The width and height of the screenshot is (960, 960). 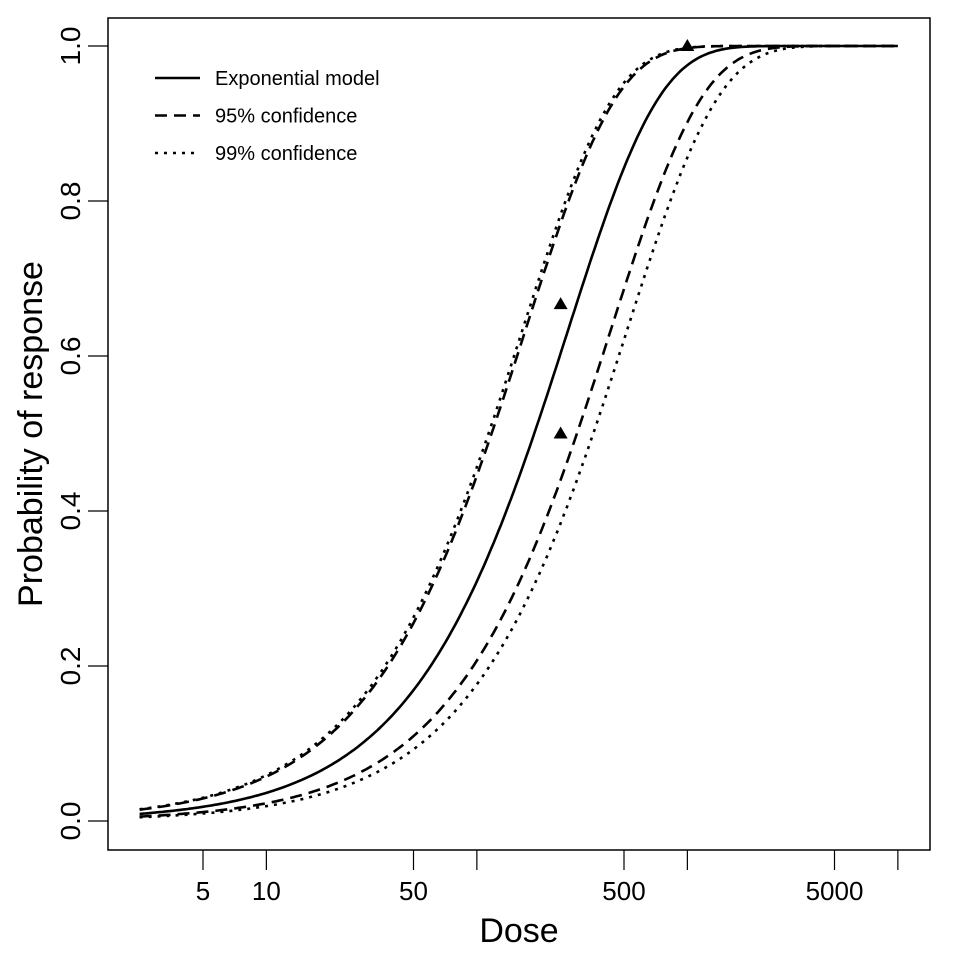 What do you see at coordinates (624, 239) in the screenshot?
I see `data-points` at bounding box center [624, 239].